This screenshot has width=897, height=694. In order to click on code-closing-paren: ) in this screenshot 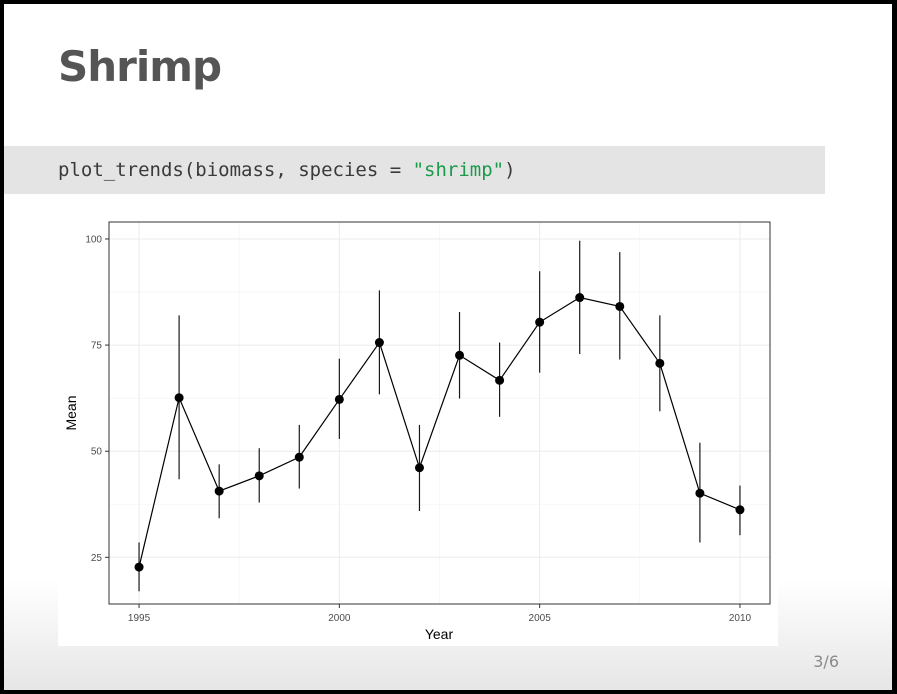, I will do `click(510, 170)`.